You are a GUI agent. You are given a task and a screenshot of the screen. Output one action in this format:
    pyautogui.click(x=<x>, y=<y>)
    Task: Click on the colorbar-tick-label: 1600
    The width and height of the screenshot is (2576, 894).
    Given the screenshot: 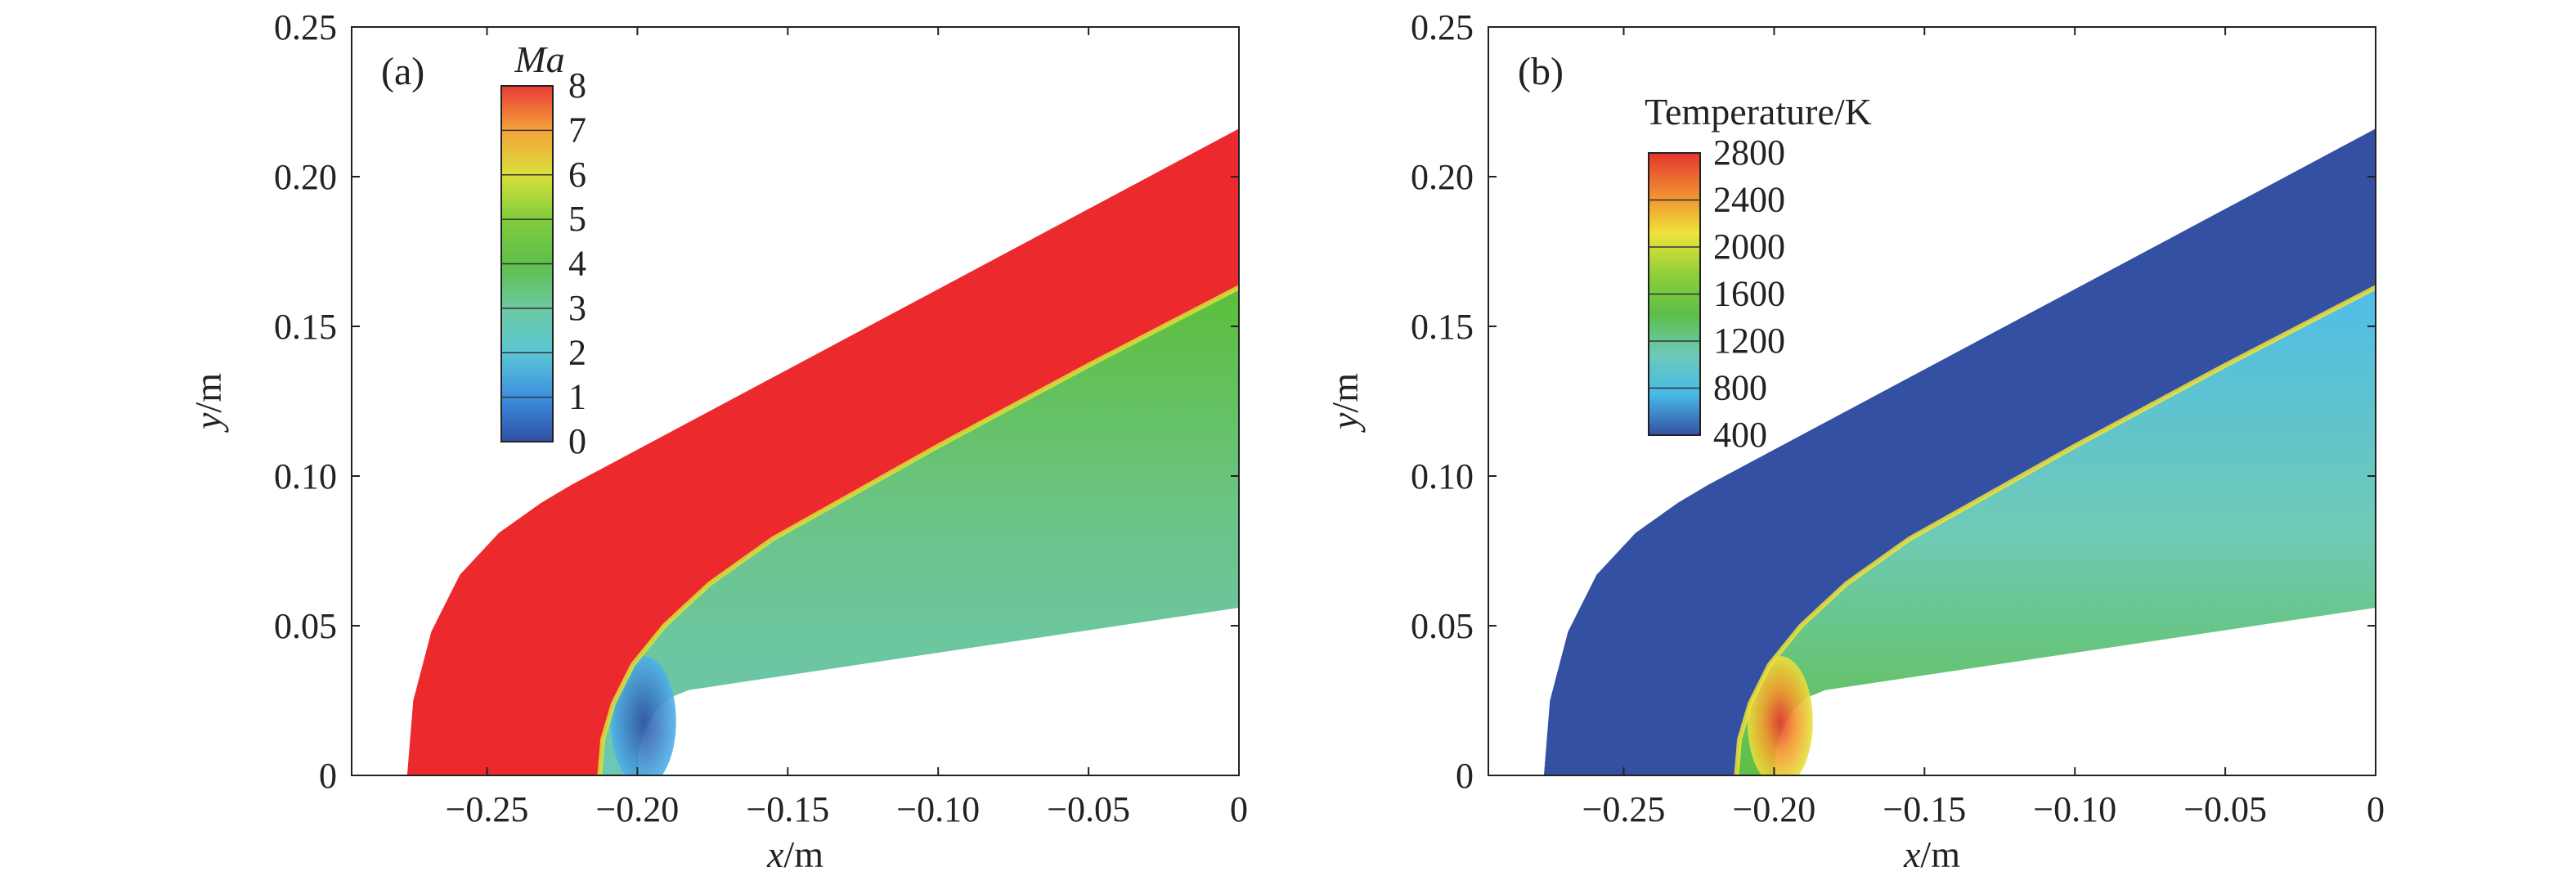 What is the action you would take?
    pyautogui.click(x=1749, y=294)
    